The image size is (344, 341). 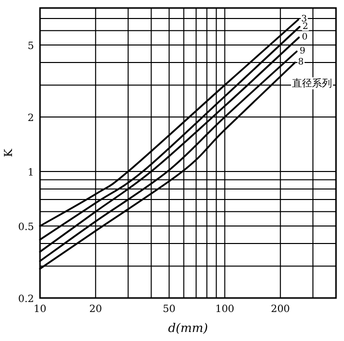 I want to click on series-label: 8, so click(x=301, y=62).